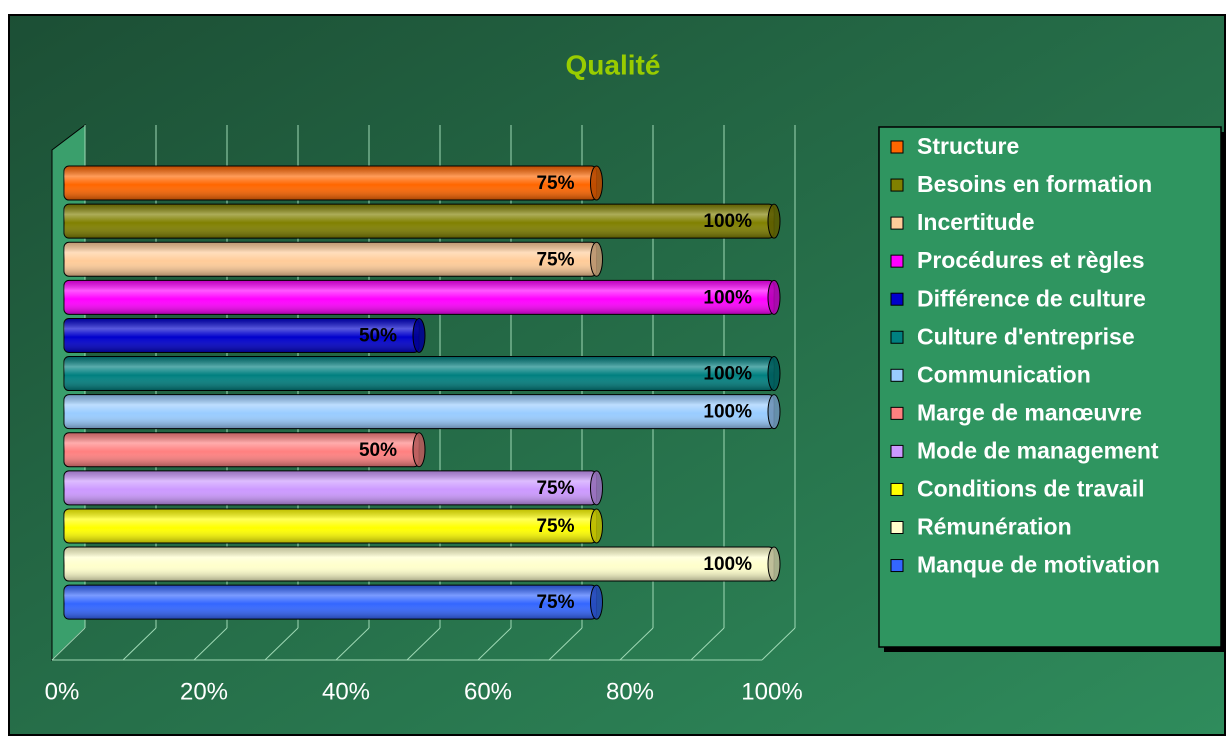 The width and height of the screenshot is (1227, 737). What do you see at coordinates (1038, 450) in the screenshot?
I see `legend-label: Mode de management` at bounding box center [1038, 450].